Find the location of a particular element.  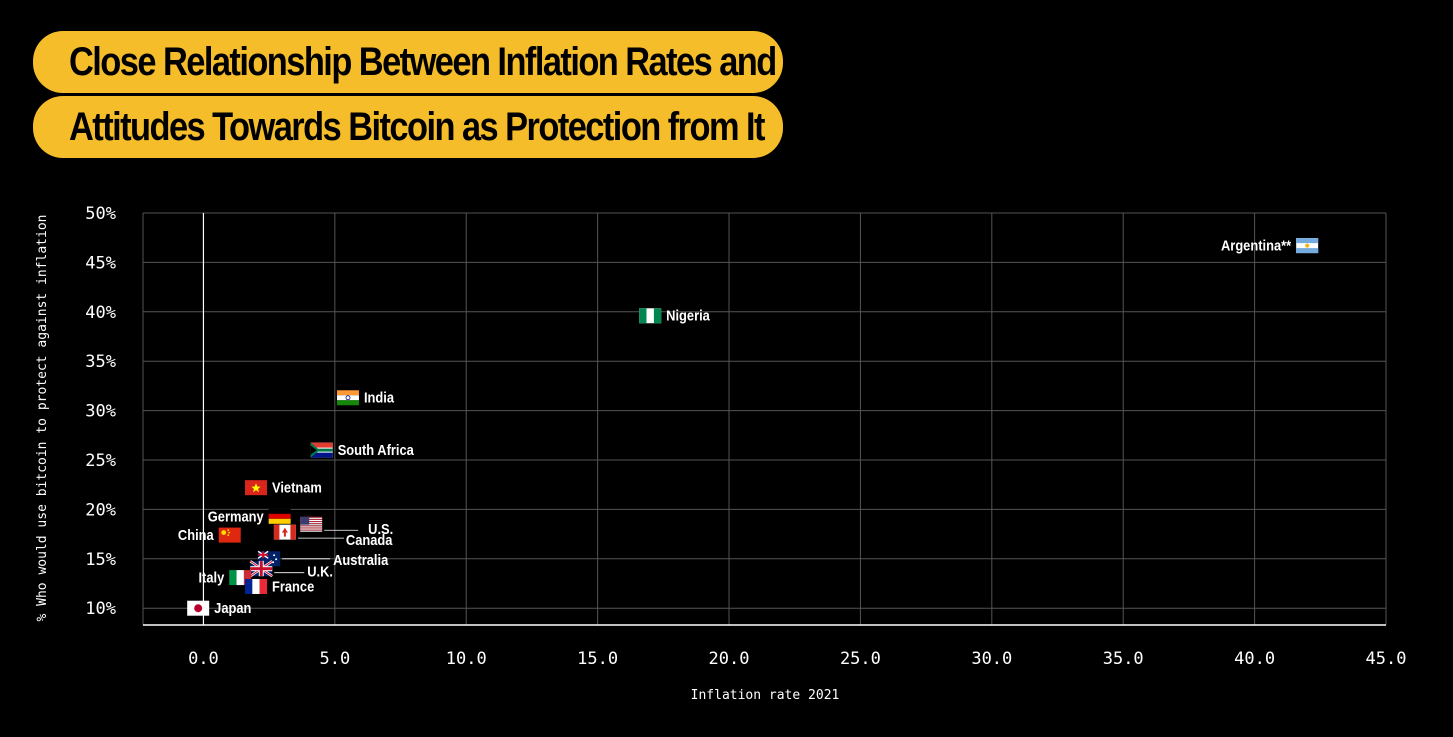

point-south-africa: South Africa is located at coordinates (362, 449).